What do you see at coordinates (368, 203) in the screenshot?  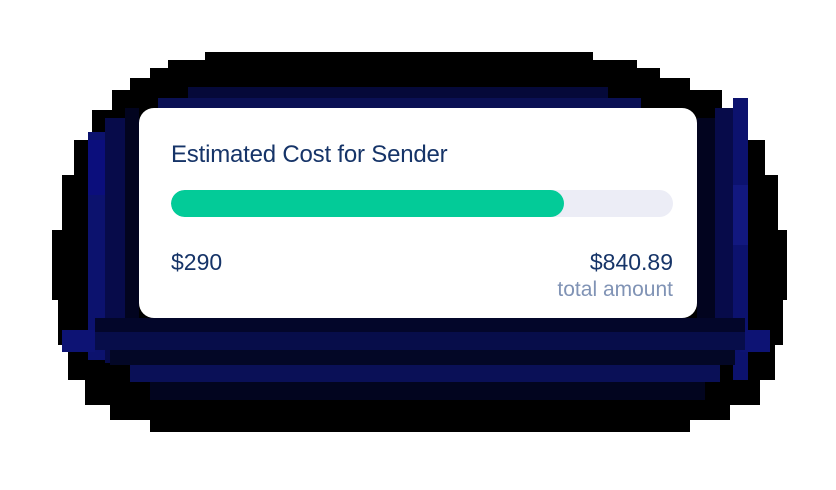 I see `progress-bar-fill` at bounding box center [368, 203].